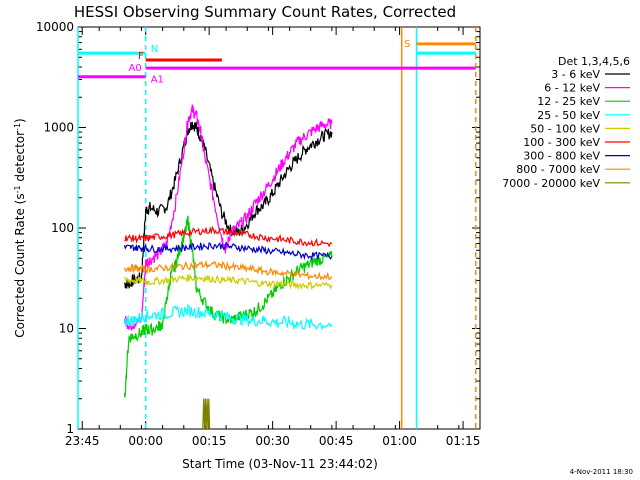  I want to click on x-tick-label: 00:30, so click(272, 441).